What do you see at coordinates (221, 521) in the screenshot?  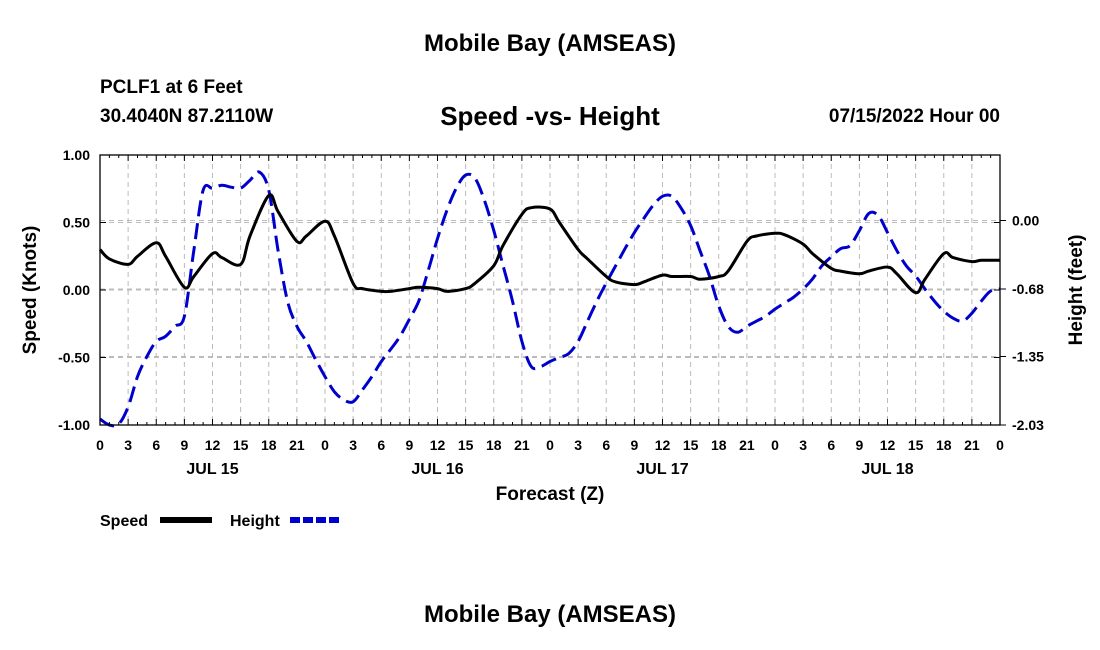 I see `legend: Speed Height` at bounding box center [221, 521].